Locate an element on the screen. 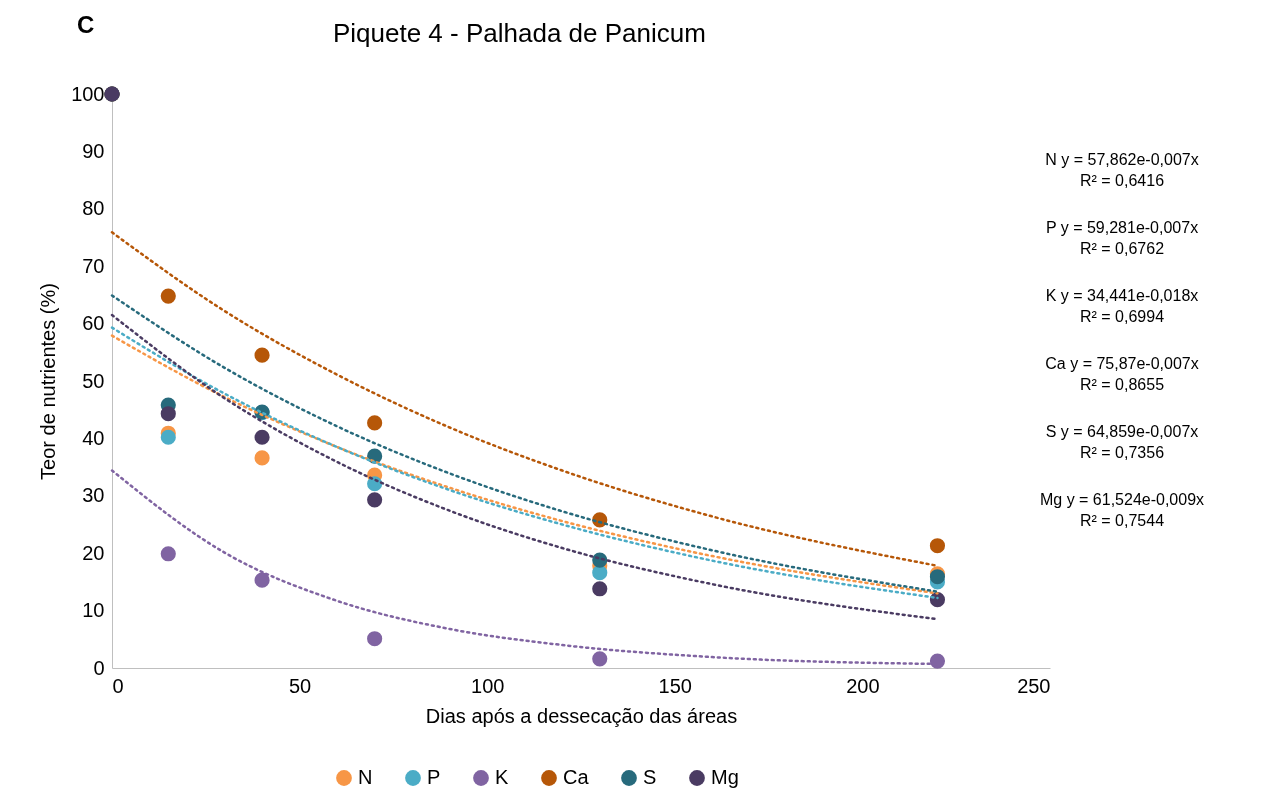 Image resolution: width=1262 pixels, height=801 pixels. legend-label: S is located at coordinates (650, 777).